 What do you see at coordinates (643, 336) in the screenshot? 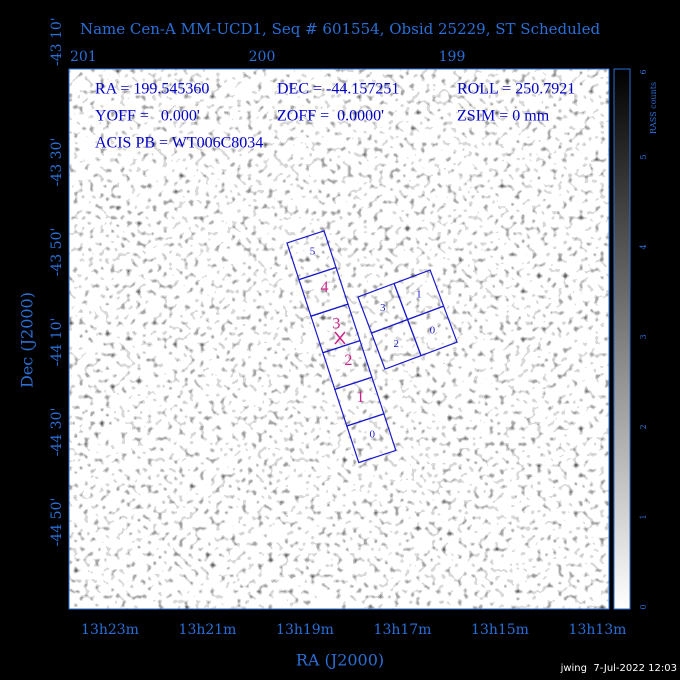
I see `colorbar-tick-label: 3` at bounding box center [643, 336].